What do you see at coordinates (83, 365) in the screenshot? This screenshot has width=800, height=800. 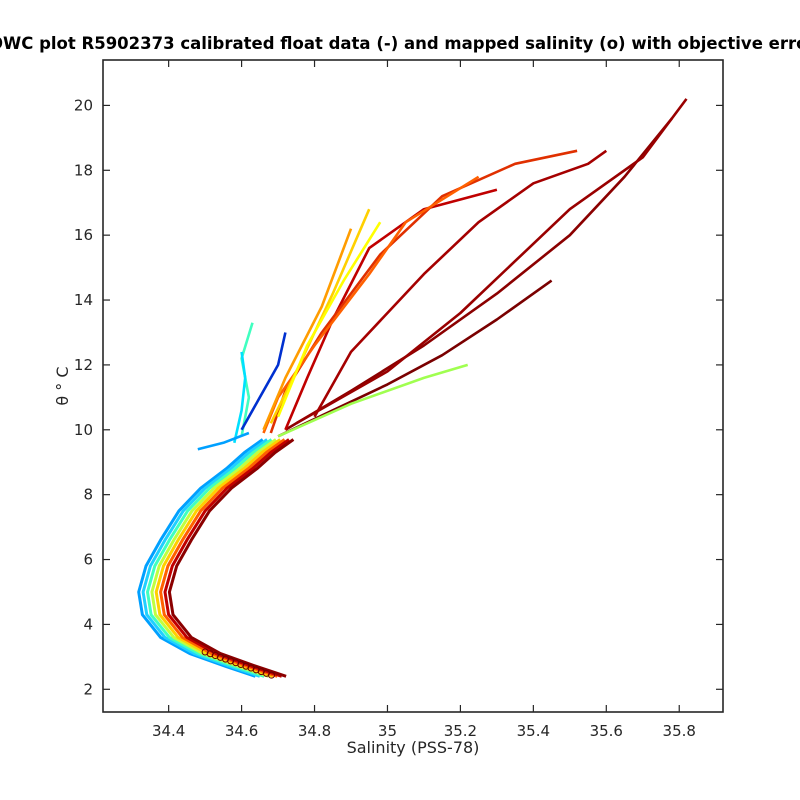 I see `y-tick-label: 12` at bounding box center [83, 365].